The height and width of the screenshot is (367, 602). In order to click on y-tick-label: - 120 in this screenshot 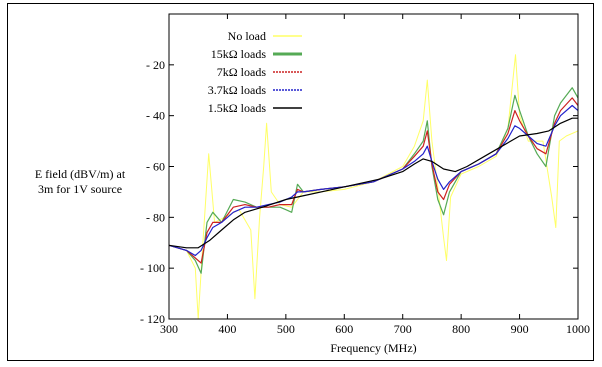, I will do `click(152, 319)`.